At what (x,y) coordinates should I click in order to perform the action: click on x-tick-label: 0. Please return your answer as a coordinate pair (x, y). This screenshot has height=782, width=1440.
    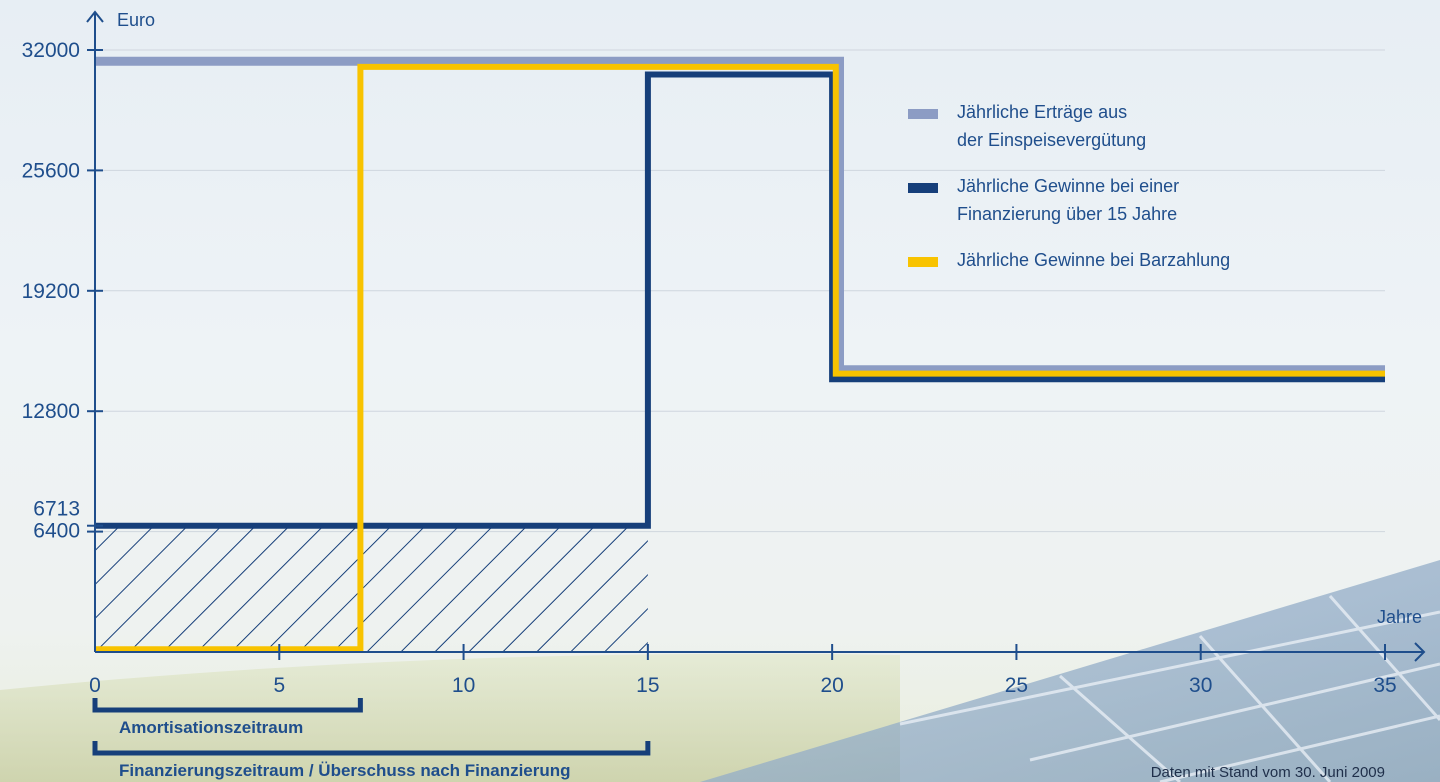
    Looking at the image, I should click on (95, 685).